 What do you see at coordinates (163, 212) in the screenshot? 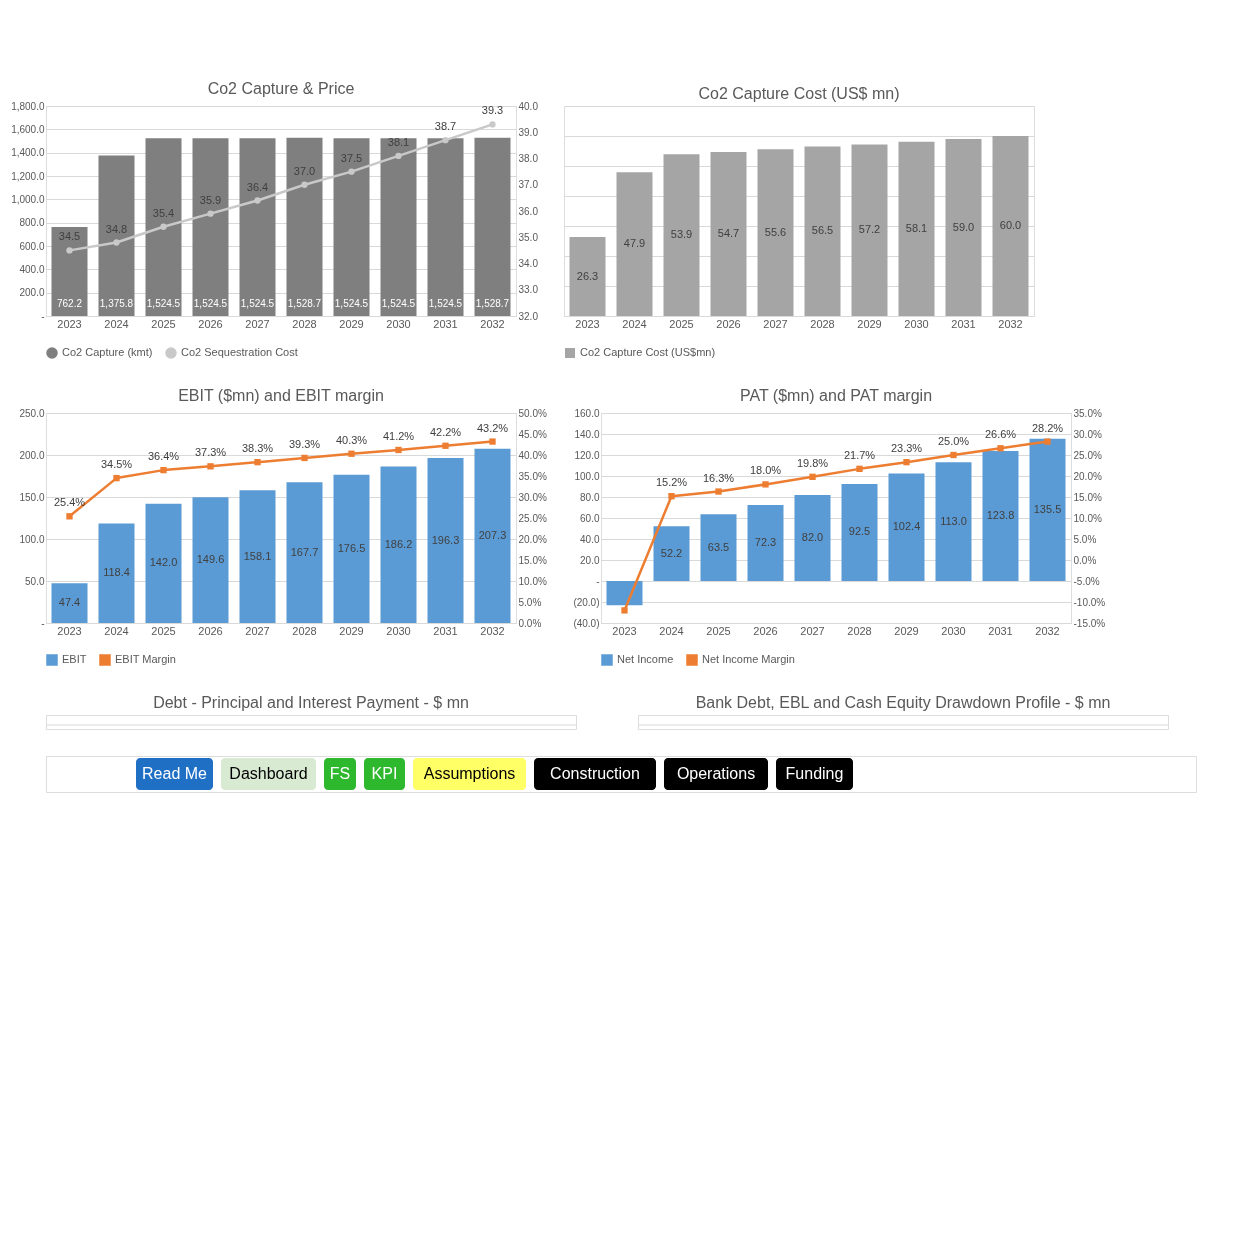
I see `data-label: 35.4` at bounding box center [163, 212].